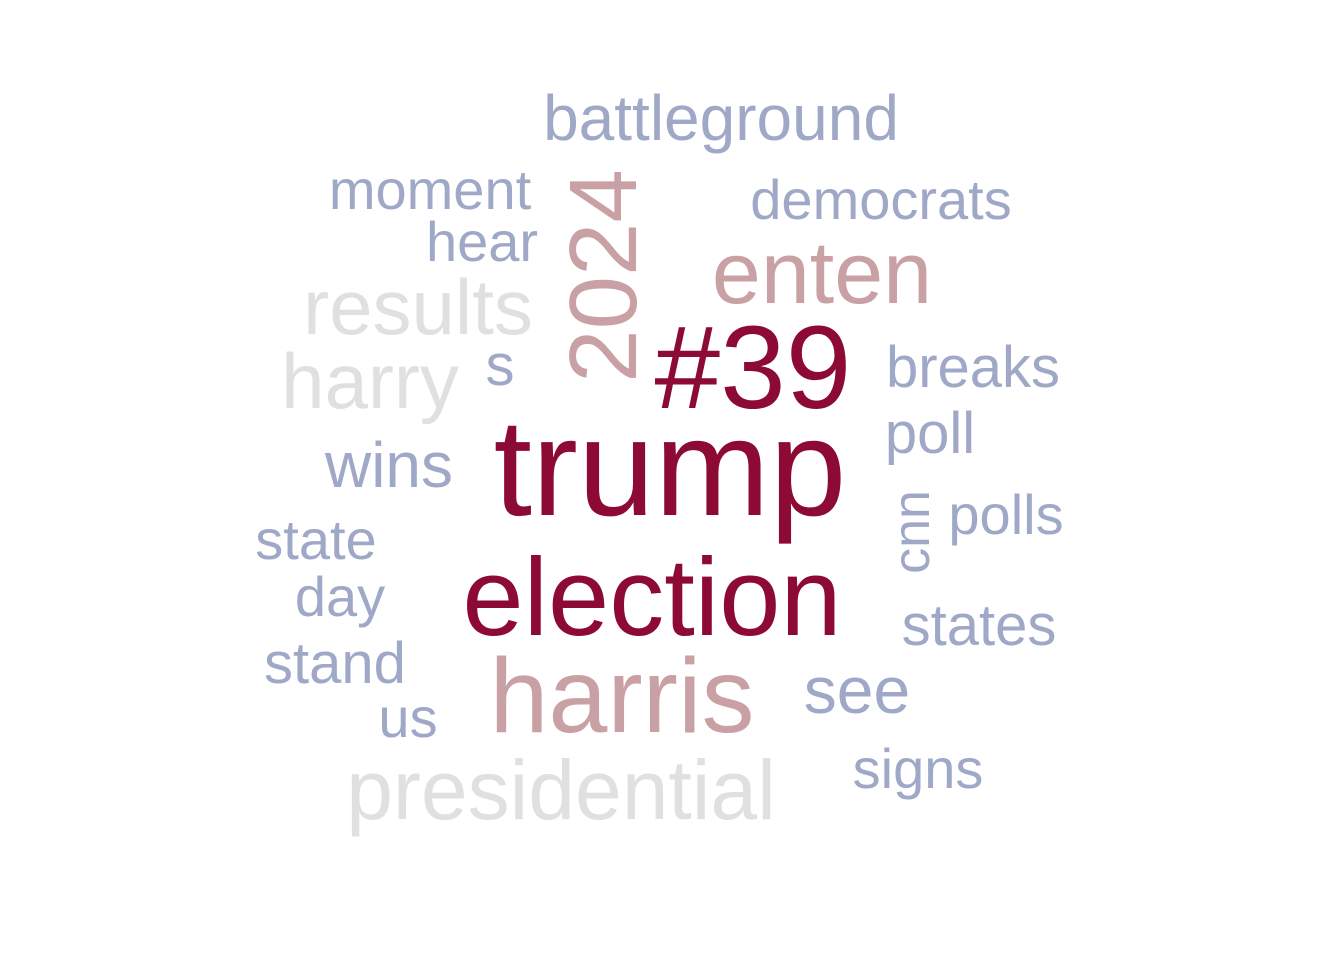  Describe the element at coordinates (482, 241) in the screenshot. I see `word-hear: hear` at that location.